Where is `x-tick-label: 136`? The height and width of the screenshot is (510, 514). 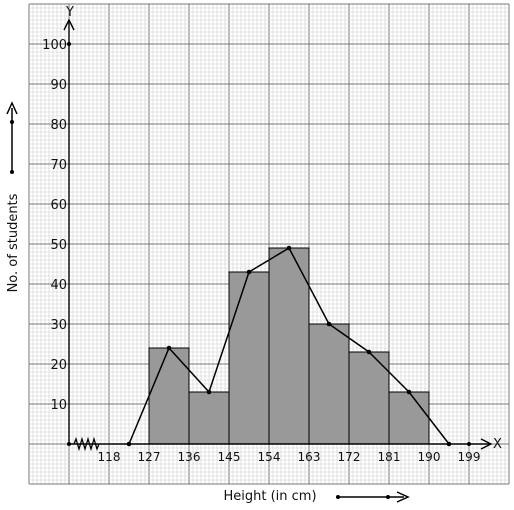 x-tick-label: 136 is located at coordinates (189, 457).